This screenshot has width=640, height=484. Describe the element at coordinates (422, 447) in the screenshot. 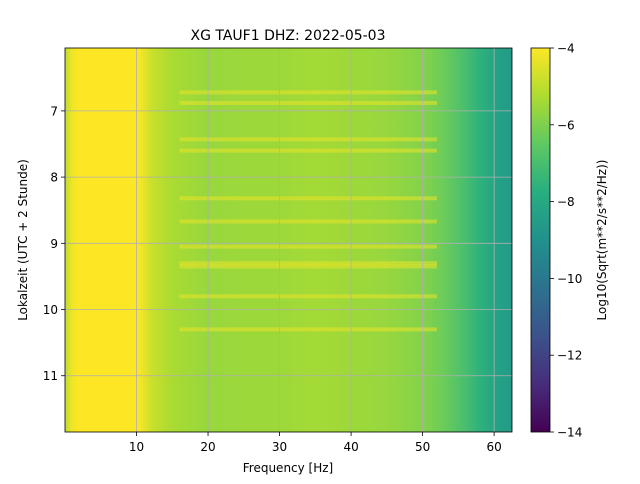

I see `x-tick-label: 50` at that location.